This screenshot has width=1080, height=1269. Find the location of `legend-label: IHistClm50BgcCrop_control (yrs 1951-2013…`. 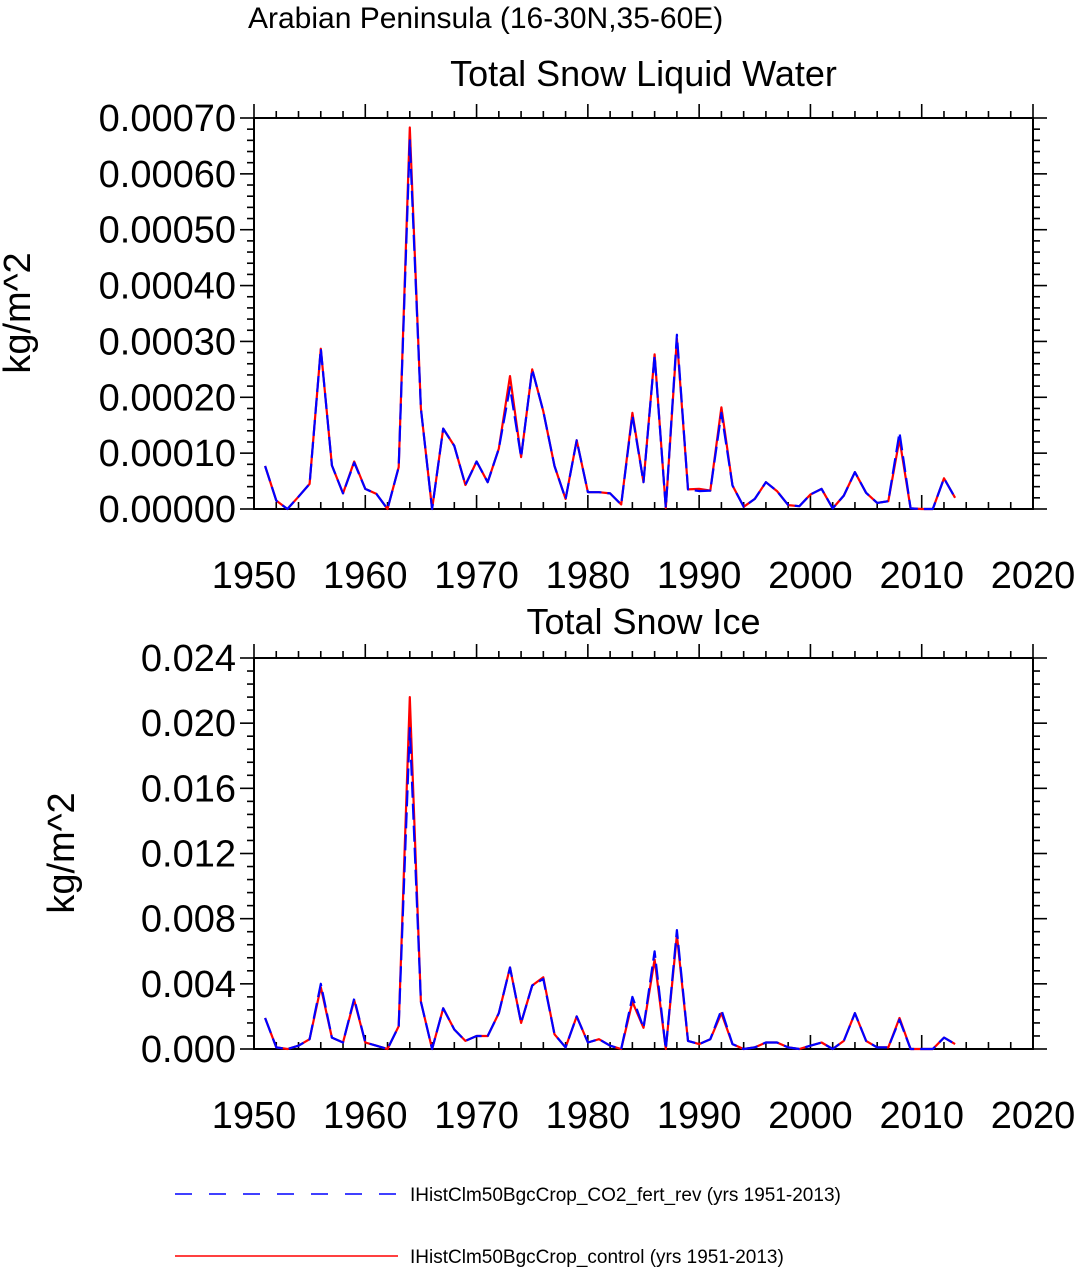

legend-label: IHistClm50BgcCrop_control (yrs 1951-2013… is located at coordinates (597, 1257).